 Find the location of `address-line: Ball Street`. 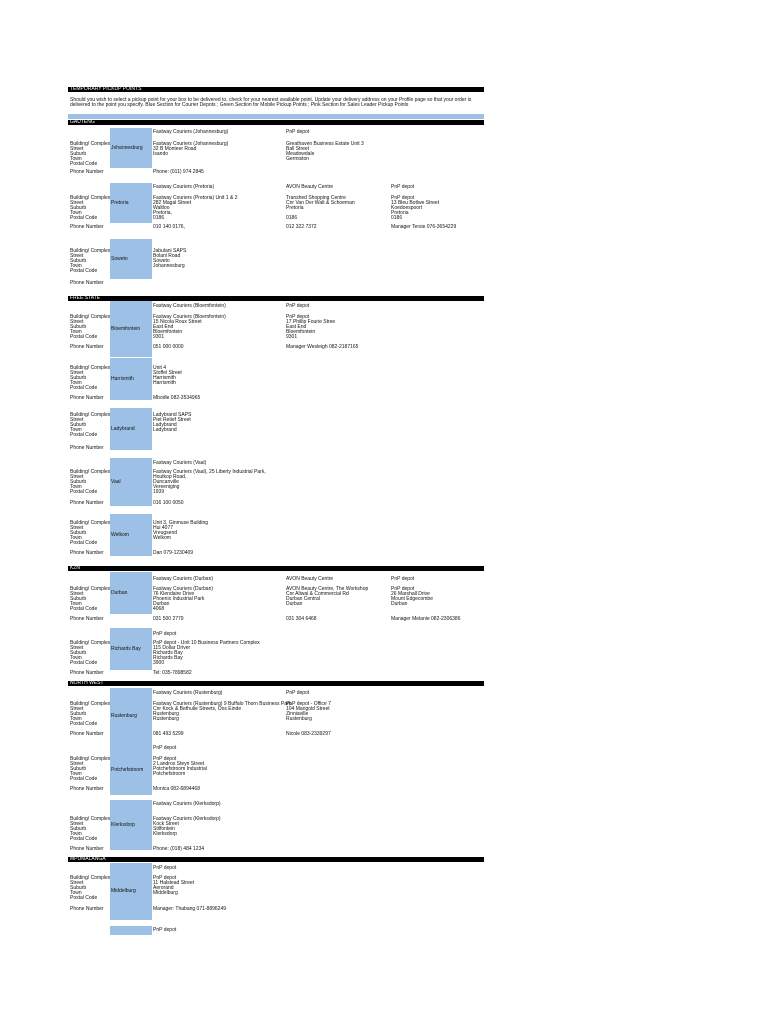

address-line: Ball Street is located at coordinates (298, 148).